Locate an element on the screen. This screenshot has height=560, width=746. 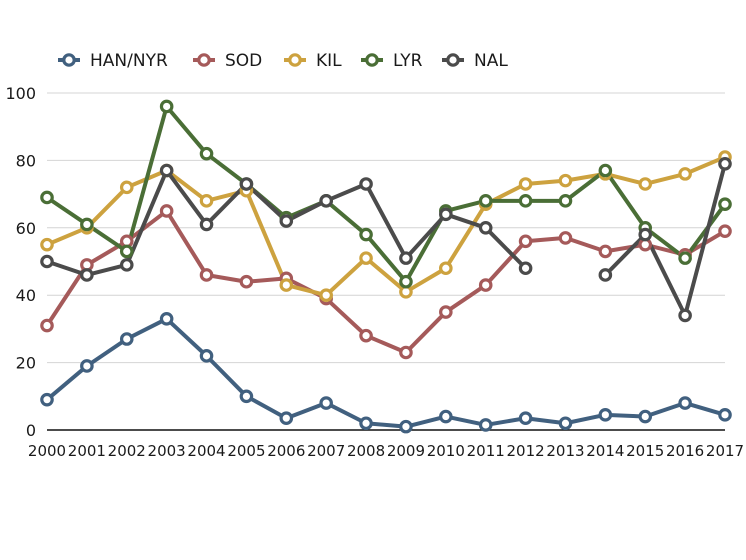
series-line-nal is located at coordinates (665, 239).